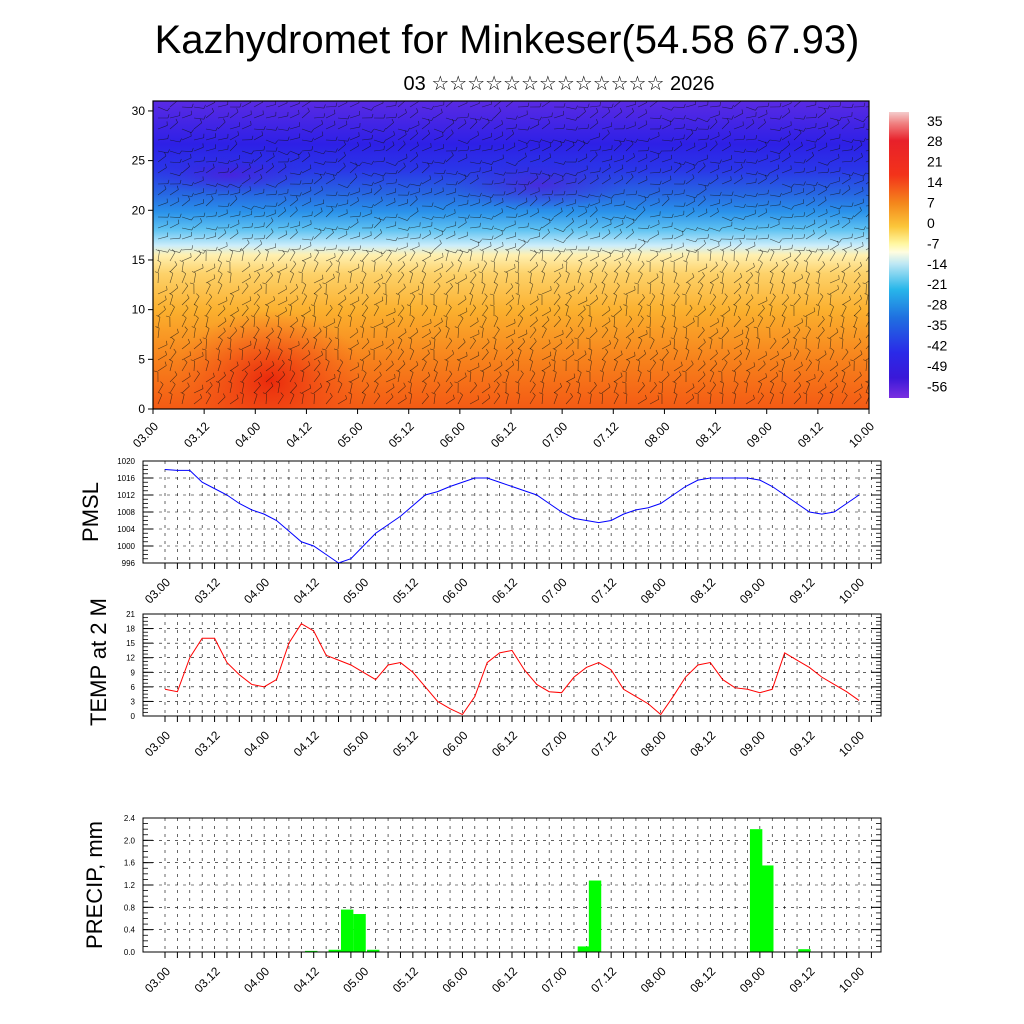  Describe the element at coordinates (702, 590) in the screenshot. I see `x-tick-label: 08.12` at that location.